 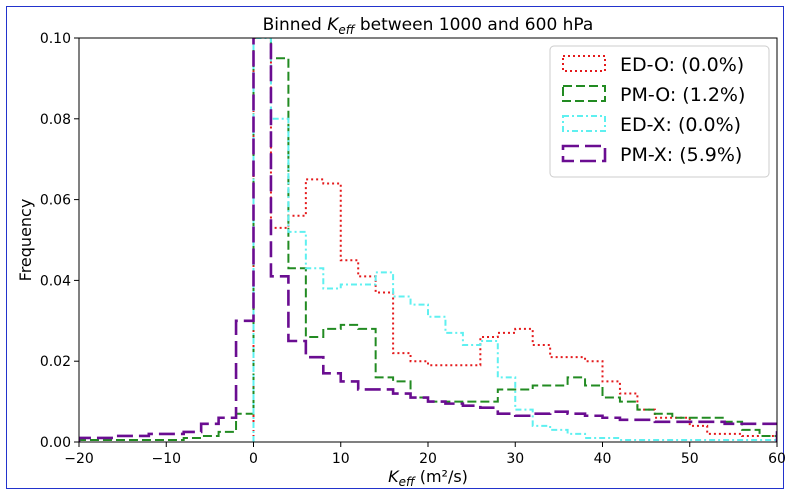 What do you see at coordinates (166, 459) in the screenshot?
I see `x-tick-label: −10` at bounding box center [166, 459].